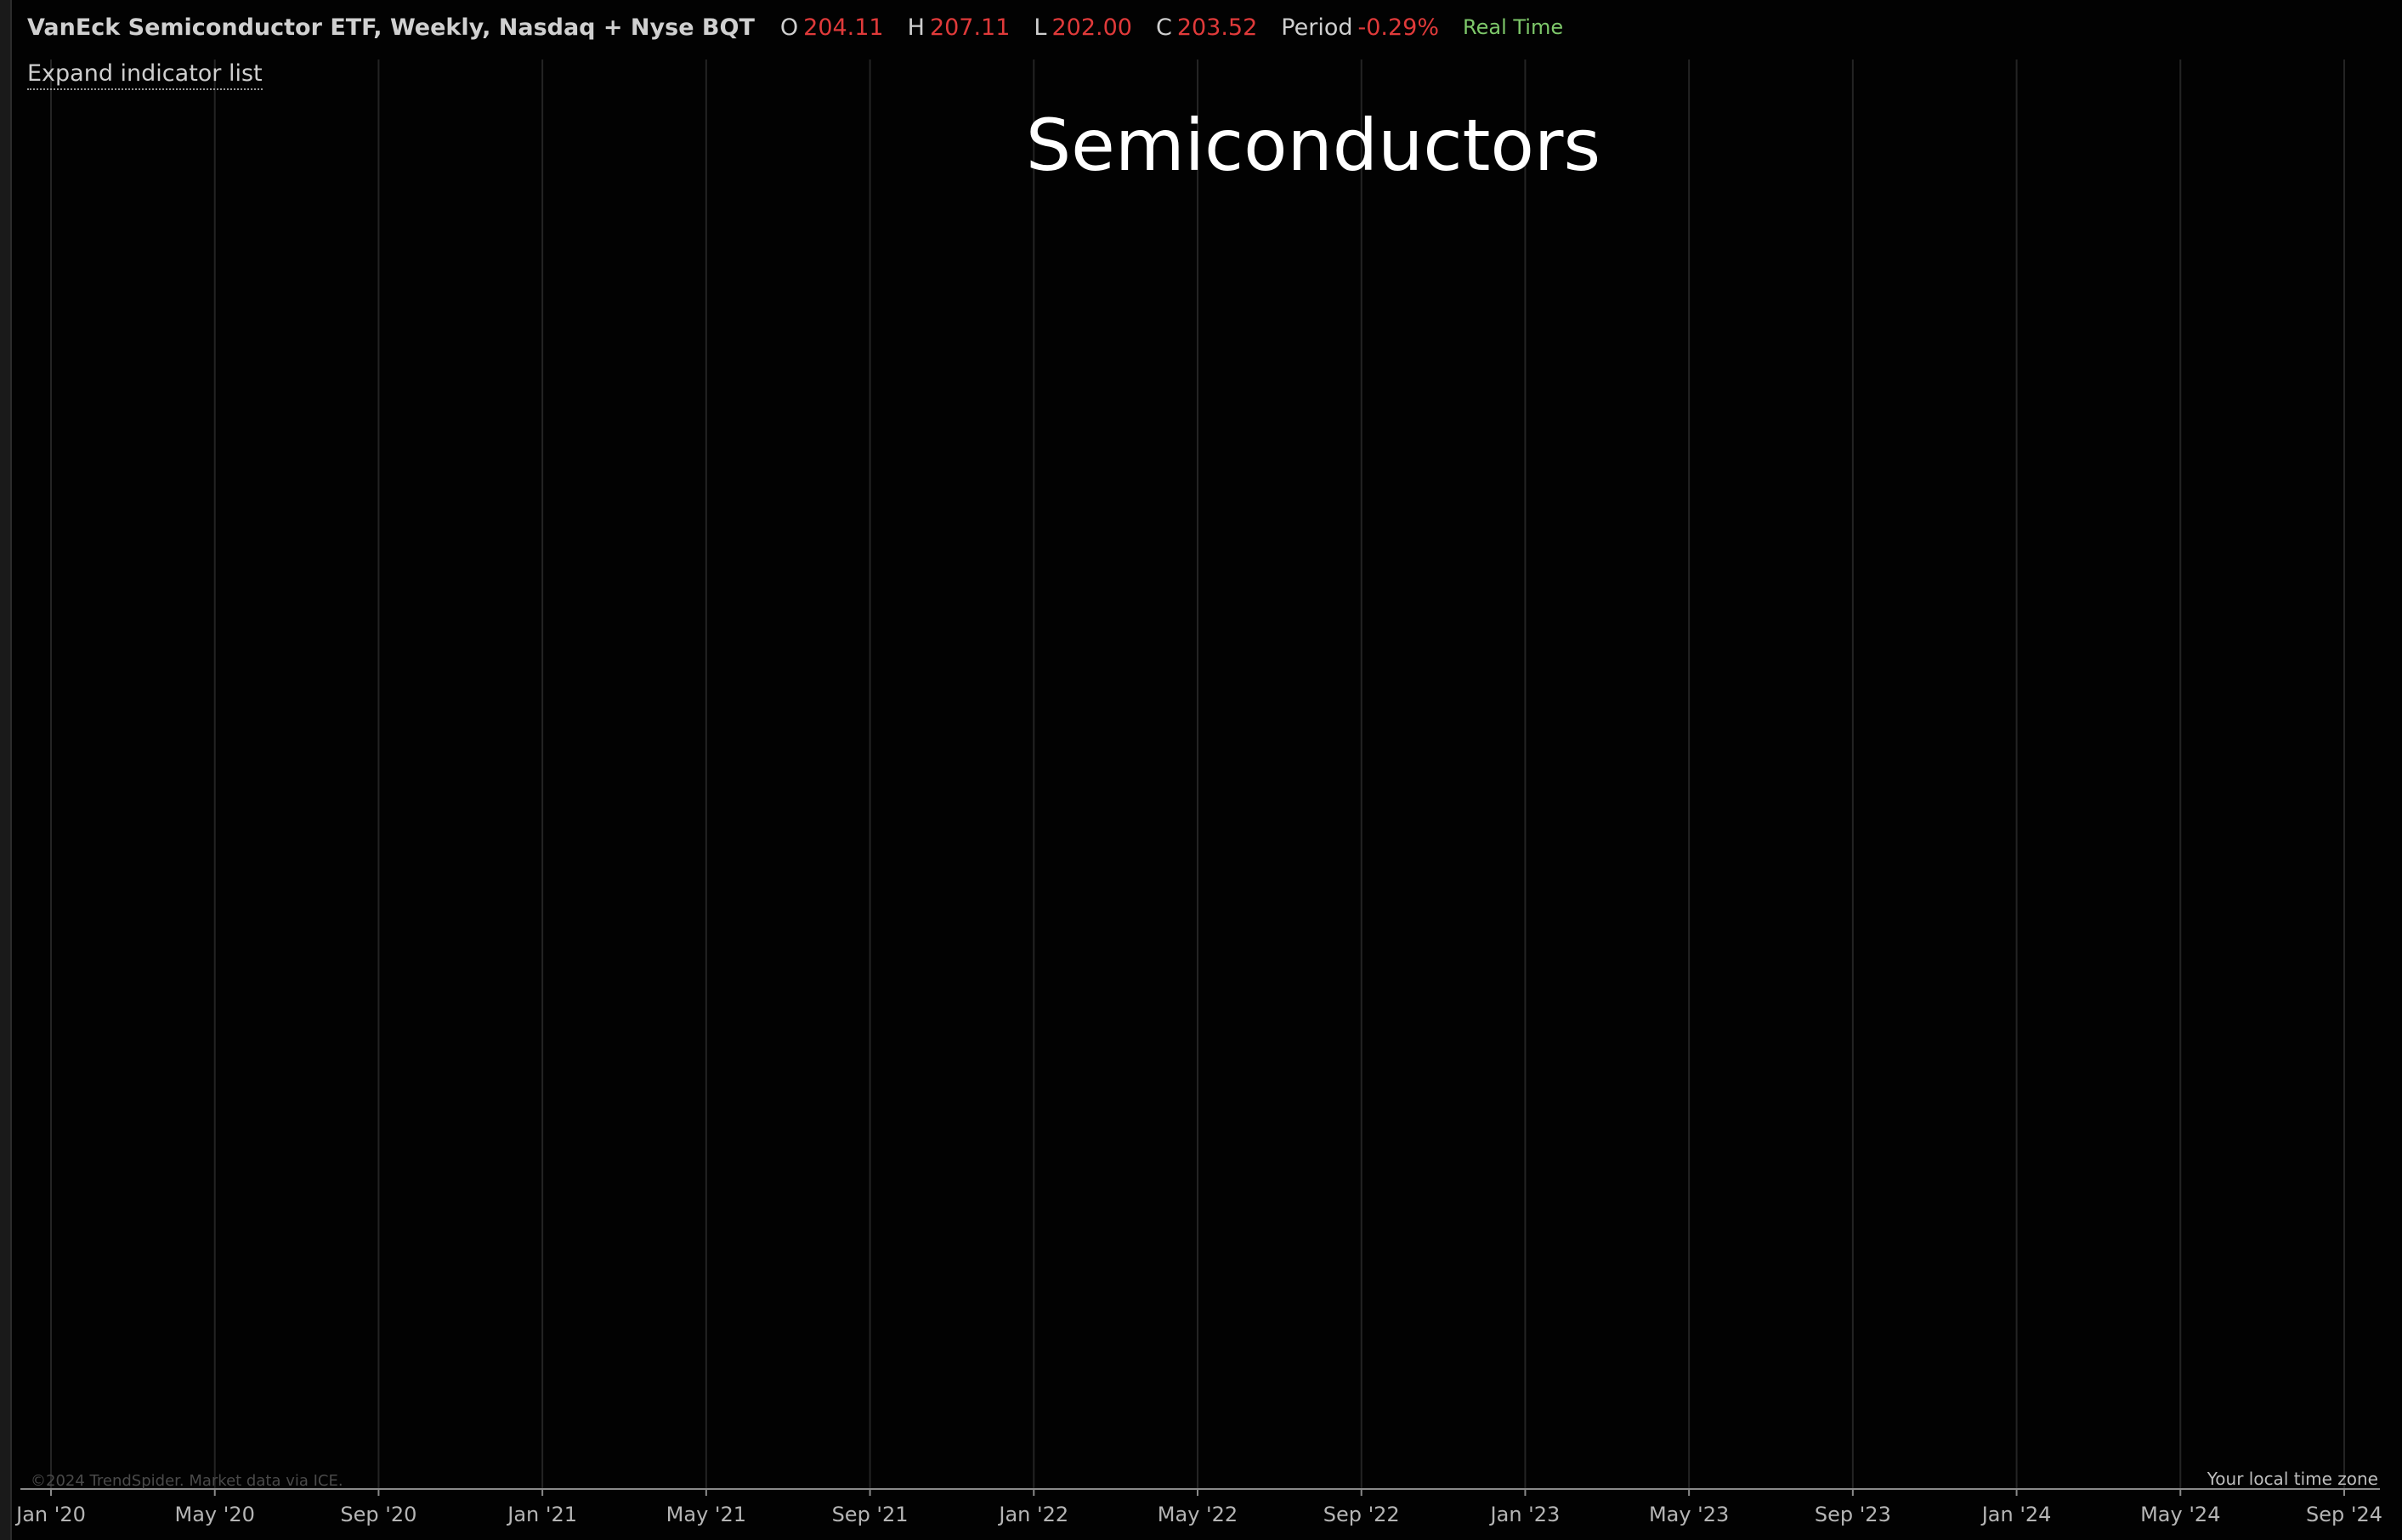 Image resolution: width=2402 pixels, height=1540 pixels. I want to click on x-tick-label: May '21, so click(706, 1514).